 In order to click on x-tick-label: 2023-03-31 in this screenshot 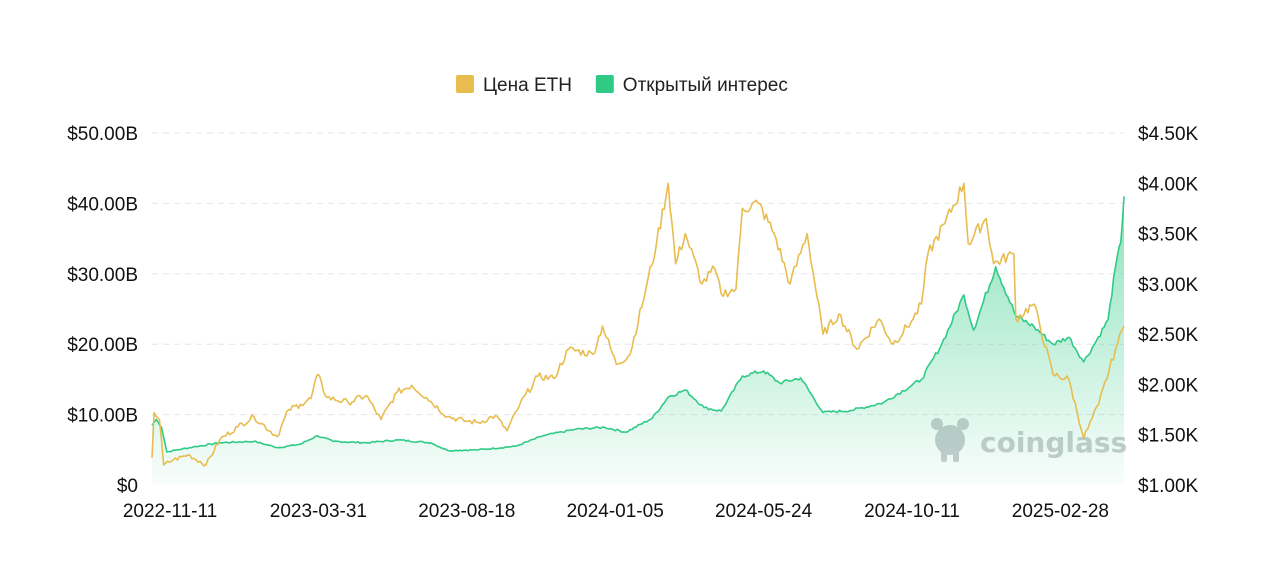, I will do `click(318, 511)`.